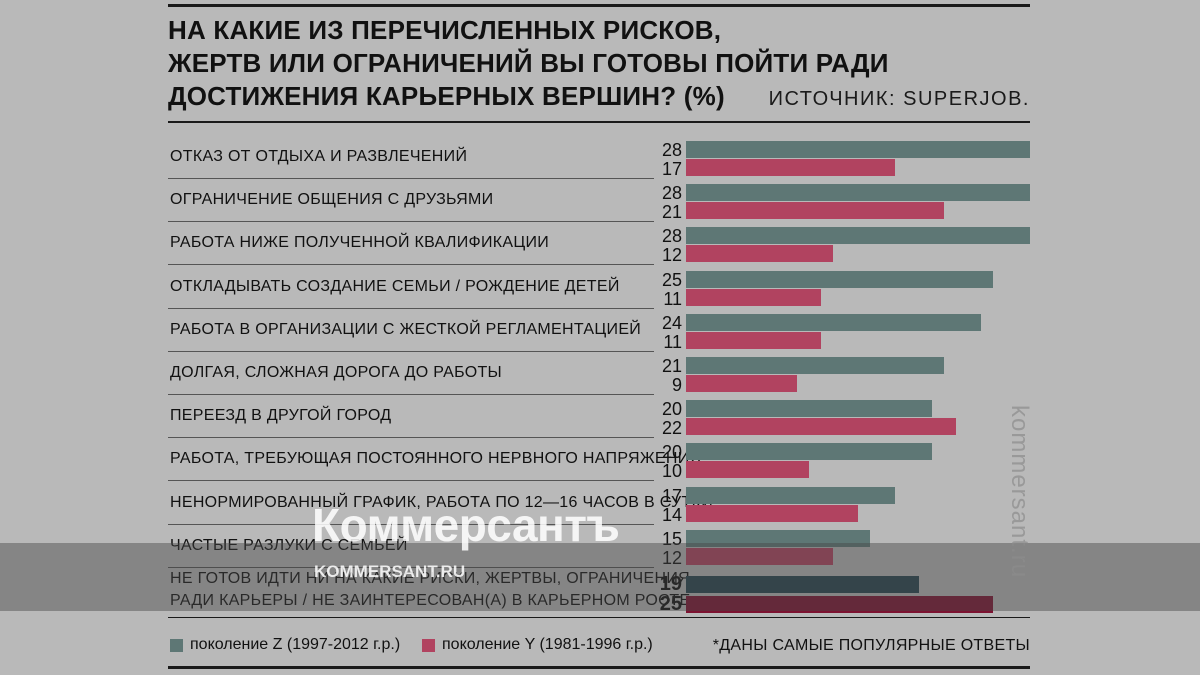  What do you see at coordinates (319, 156) in the screenshot?
I see `category-label: ОТКАЗ ОТ ОТДЫХА И РАЗВЛЕЧЕНИЙ` at bounding box center [319, 156].